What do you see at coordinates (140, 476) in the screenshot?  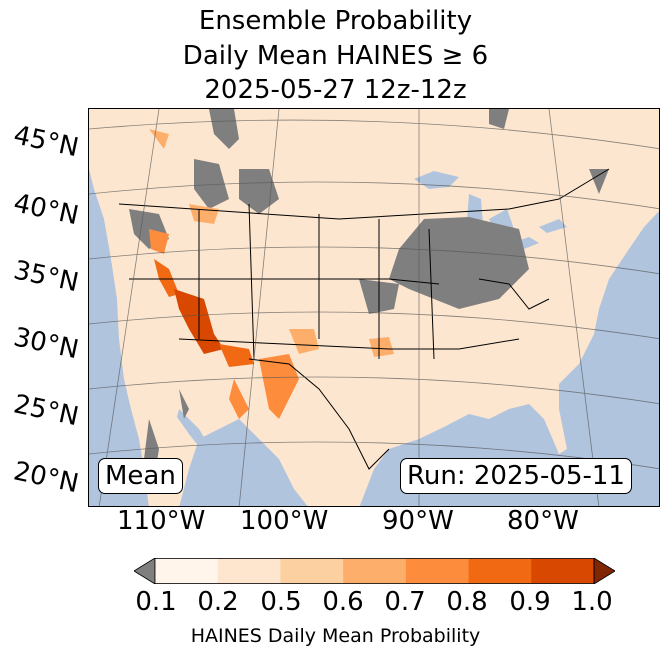 I see `mean-label: Mean` at bounding box center [140, 476].